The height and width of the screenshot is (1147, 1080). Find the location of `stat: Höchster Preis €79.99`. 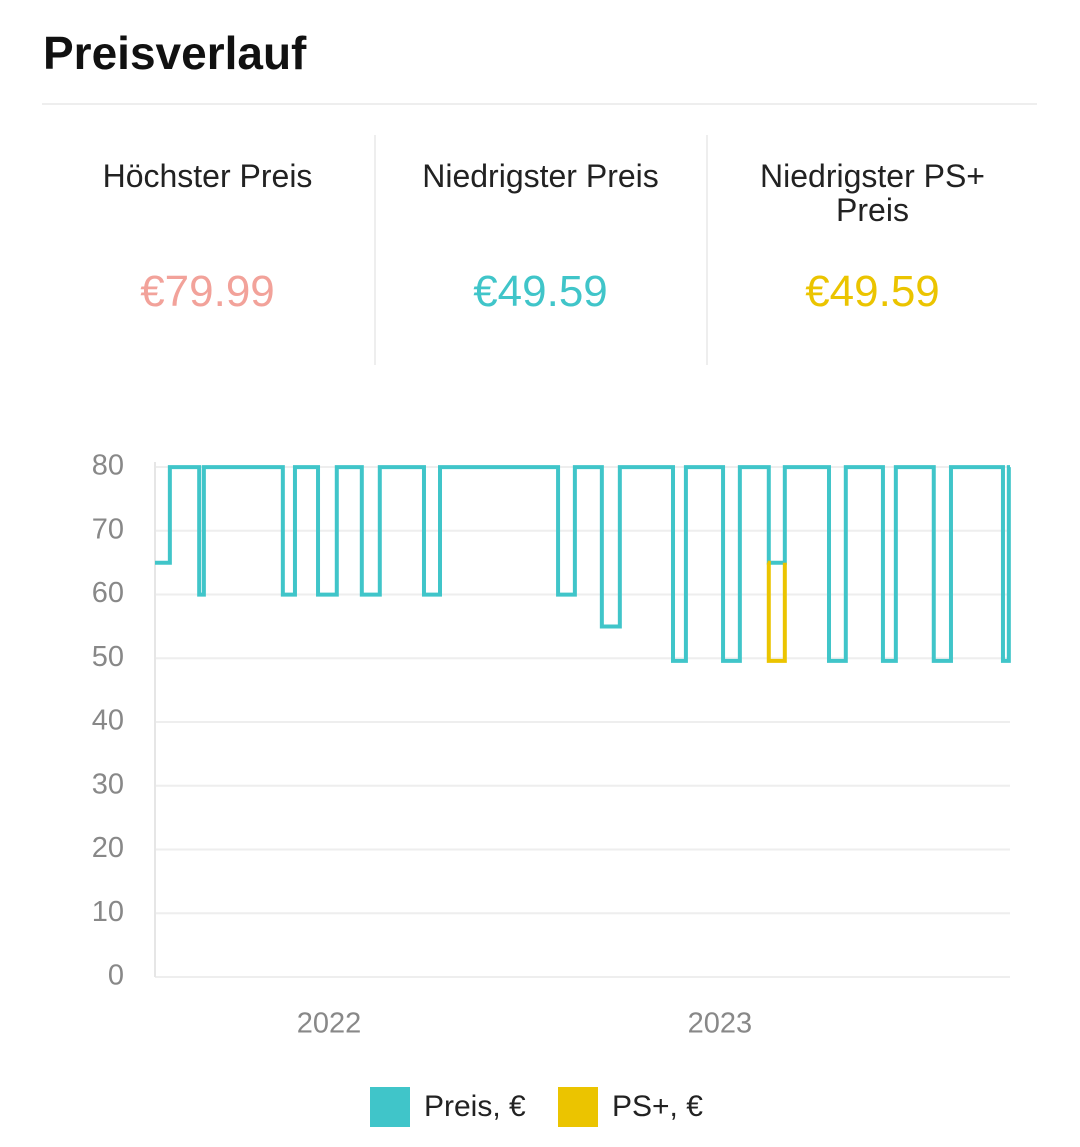

stat: Höchster Preis €79.99 is located at coordinates (207, 250).